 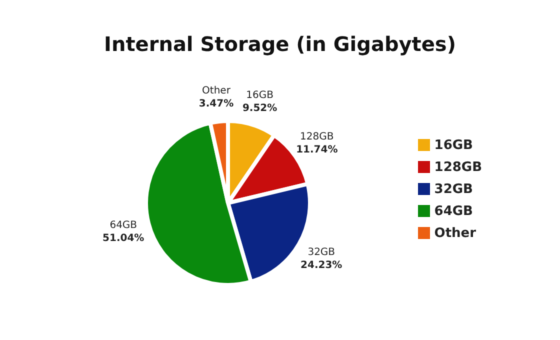 I want to click on legend-label: 128GB, so click(x=458, y=167).